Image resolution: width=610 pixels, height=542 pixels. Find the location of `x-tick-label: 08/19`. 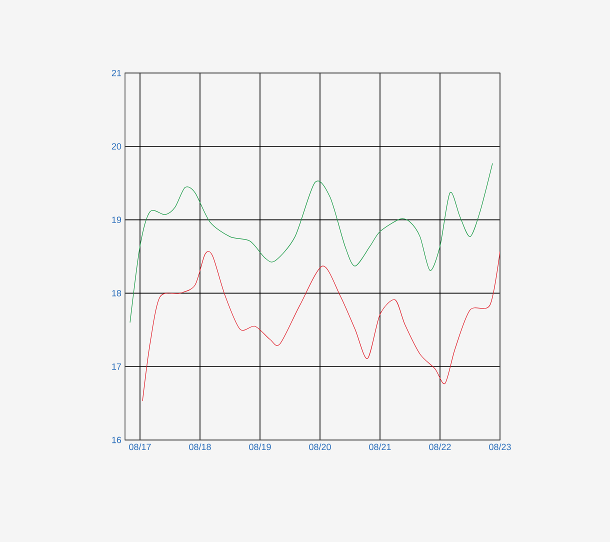

x-tick-label: 08/19 is located at coordinates (260, 447).